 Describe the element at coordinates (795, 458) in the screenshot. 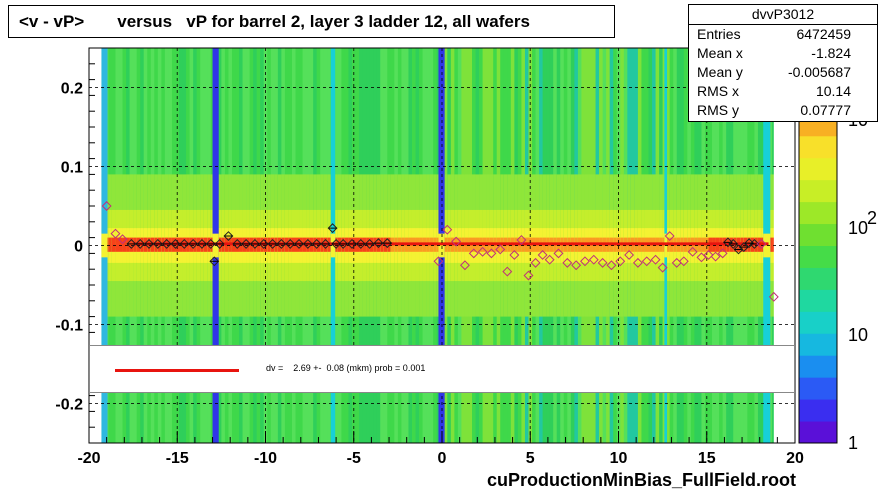

I see `x-tick-label: 20` at that location.